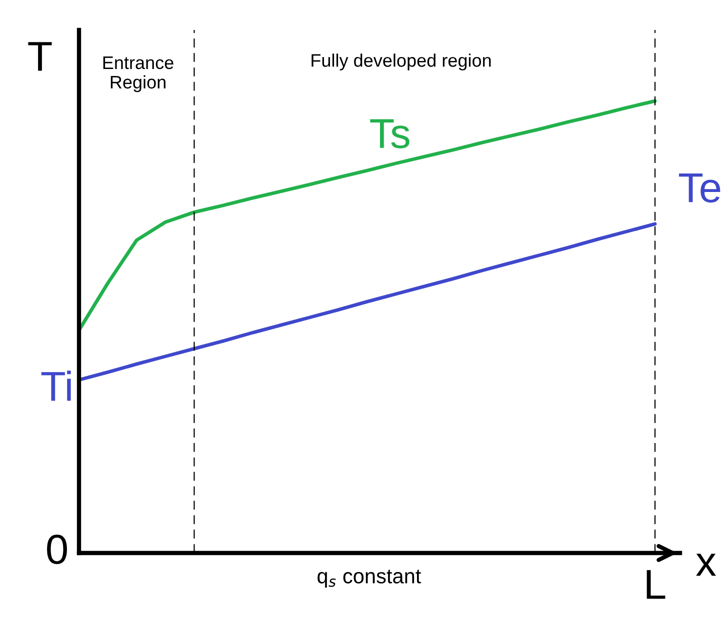  Describe the element at coordinates (370, 579) in the screenshot. I see `text: q$_{s}$ constant` at that location.